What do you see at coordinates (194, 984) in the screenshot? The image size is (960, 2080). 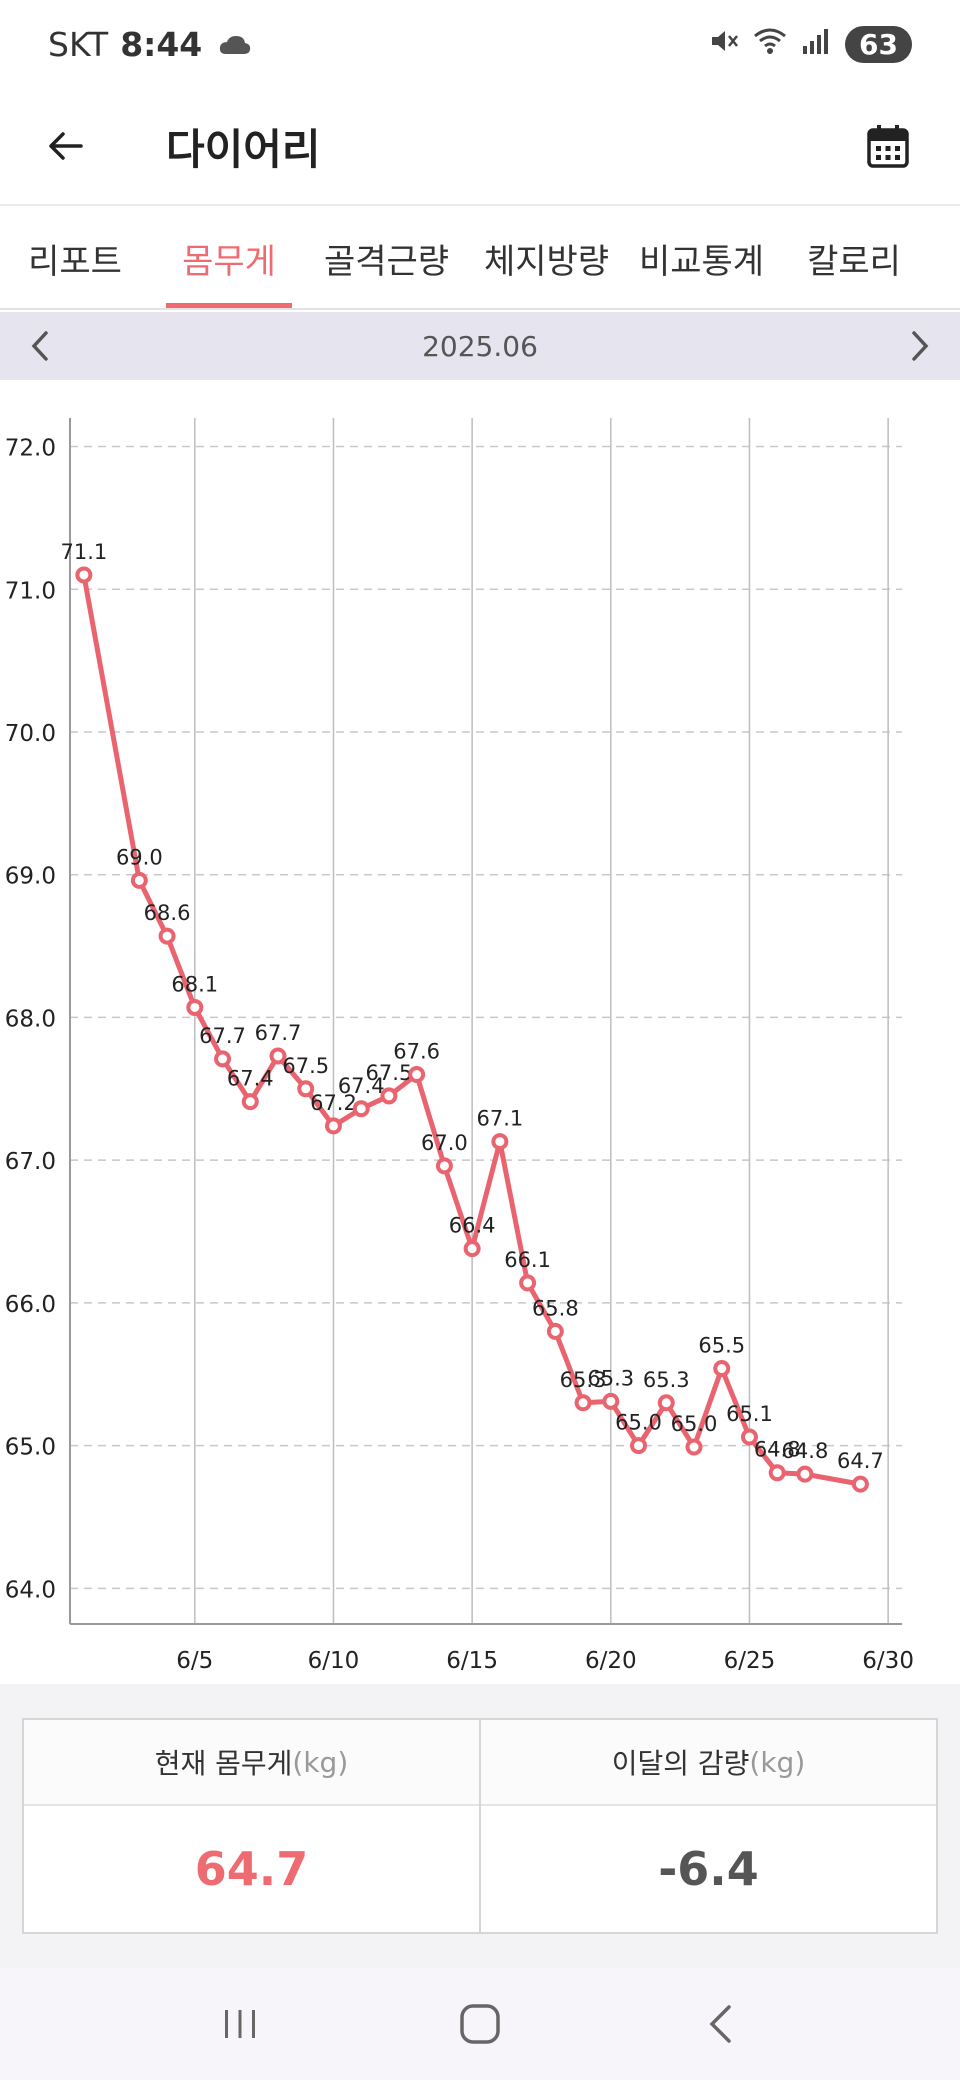 I see `data-label: 68.1` at bounding box center [194, 984].